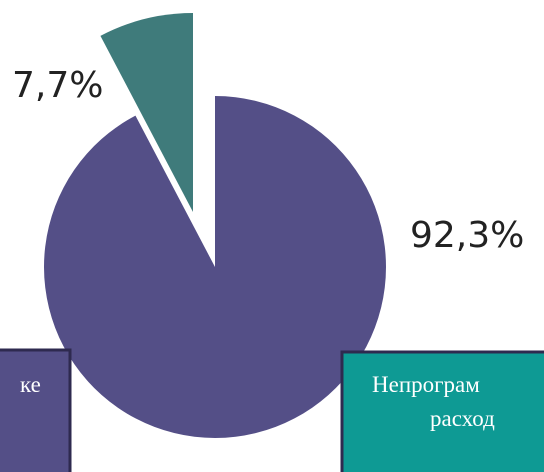 This screenshot has height=472, width=544. What do you see at coordinates (462, 418) in the screenshot?
I see `legend-label: расход` at bounding box center [462, 418].